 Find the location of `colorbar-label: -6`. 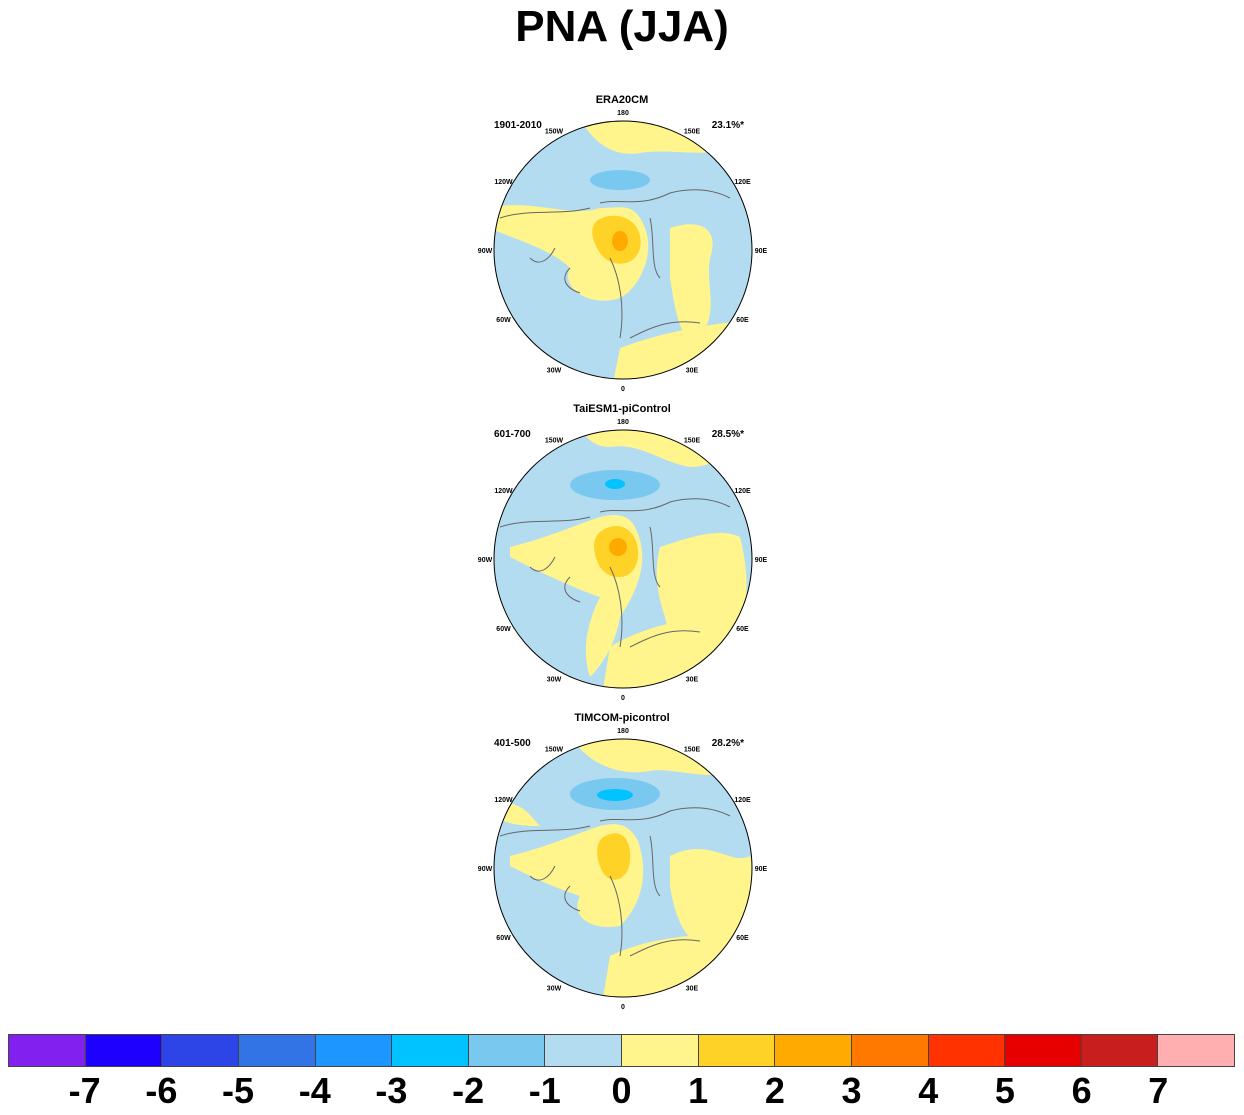

colorbar-label: -6 is located at coordinates (161, 1090).